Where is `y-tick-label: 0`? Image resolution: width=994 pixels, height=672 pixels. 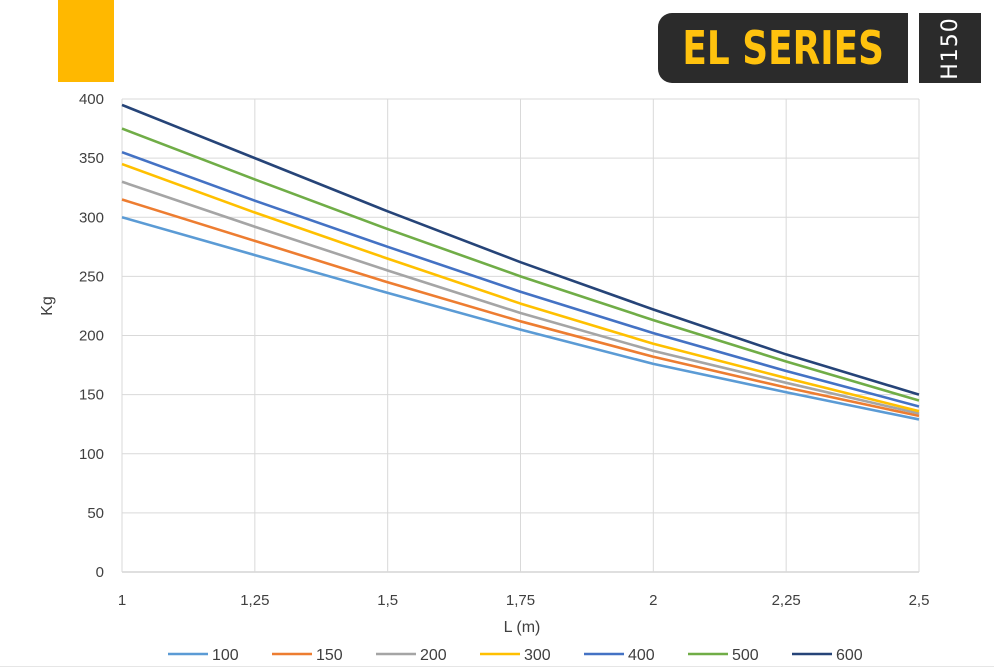
y-tick-label: 0 is located at coordinates (100, 572).